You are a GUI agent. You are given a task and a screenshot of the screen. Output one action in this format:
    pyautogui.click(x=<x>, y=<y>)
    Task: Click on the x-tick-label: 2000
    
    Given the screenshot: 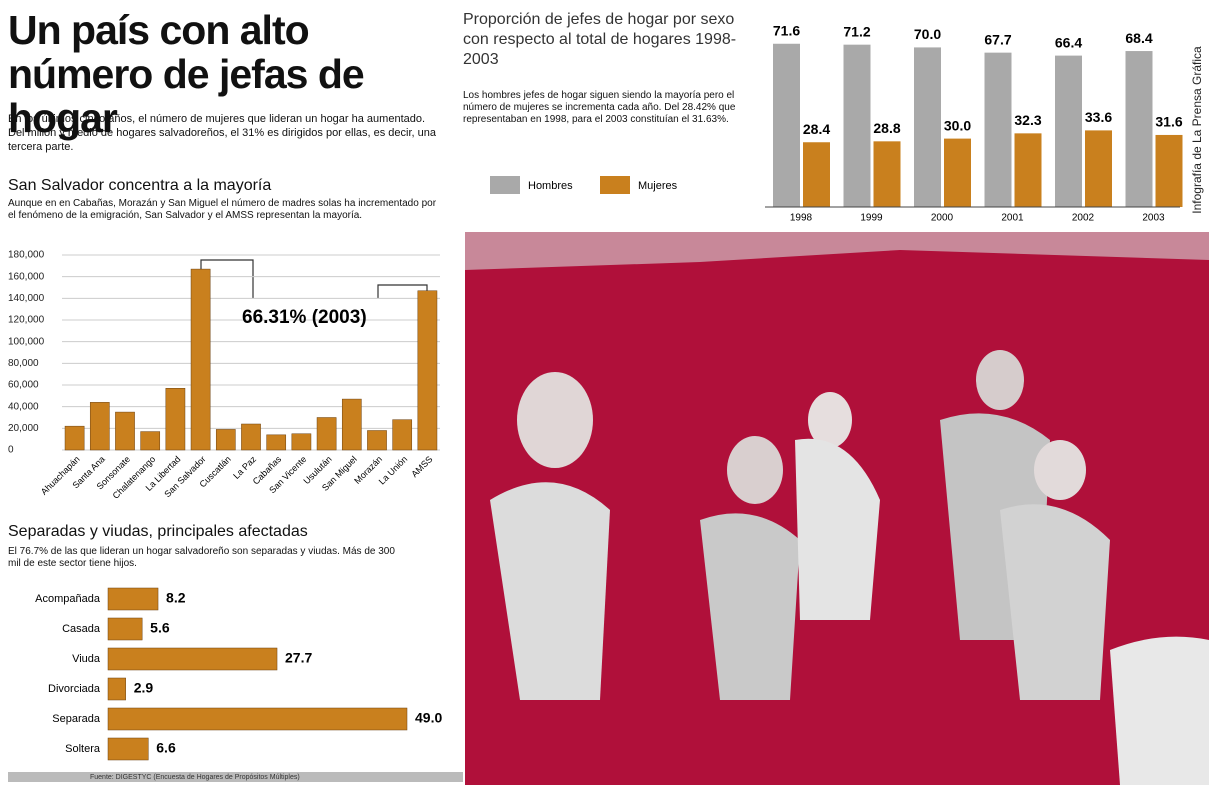 What is the action you would take?
    pyautogui.click(x=942, y=218)
    